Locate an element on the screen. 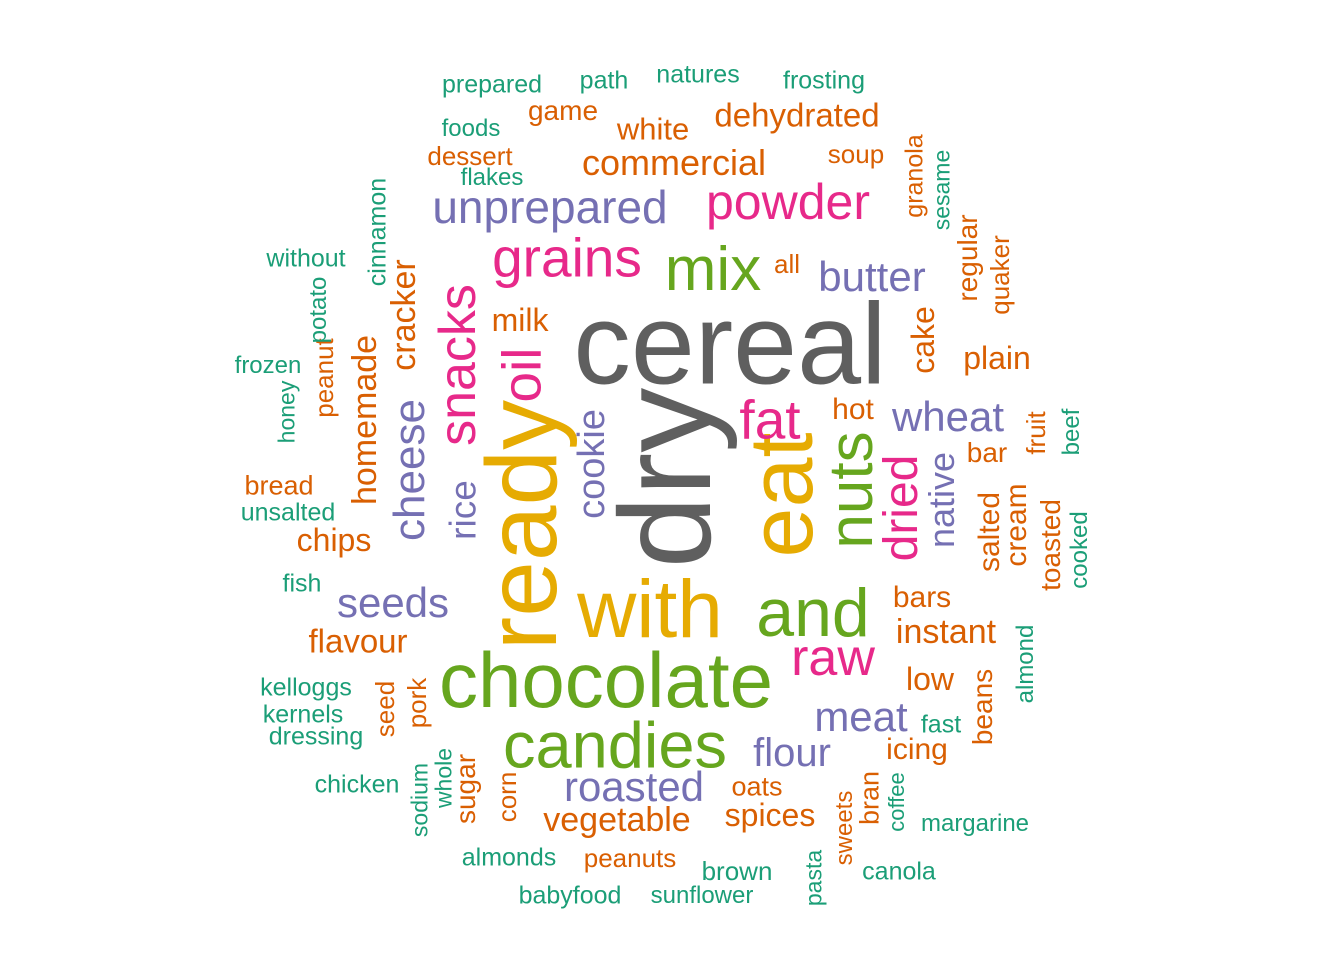 The height and width of the screenshot is (960, 1344). word-wheat: wheat is located at coordinates (948, 416).